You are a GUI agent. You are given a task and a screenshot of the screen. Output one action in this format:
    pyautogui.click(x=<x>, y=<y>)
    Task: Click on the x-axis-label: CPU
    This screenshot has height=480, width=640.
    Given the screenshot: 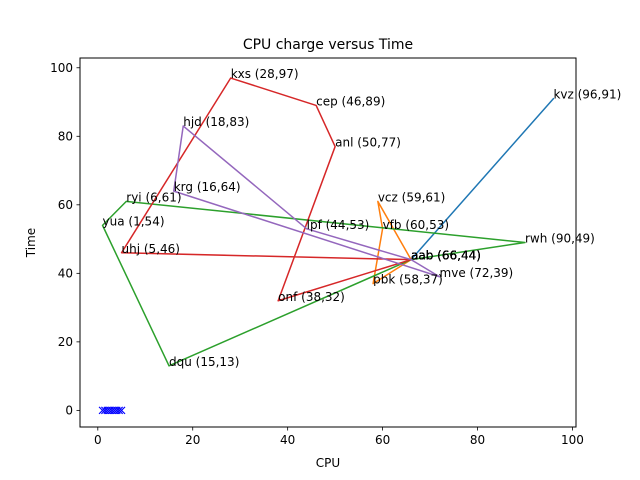 What is the action you would take?
    pyautogui.click(x=328, y=463)
    